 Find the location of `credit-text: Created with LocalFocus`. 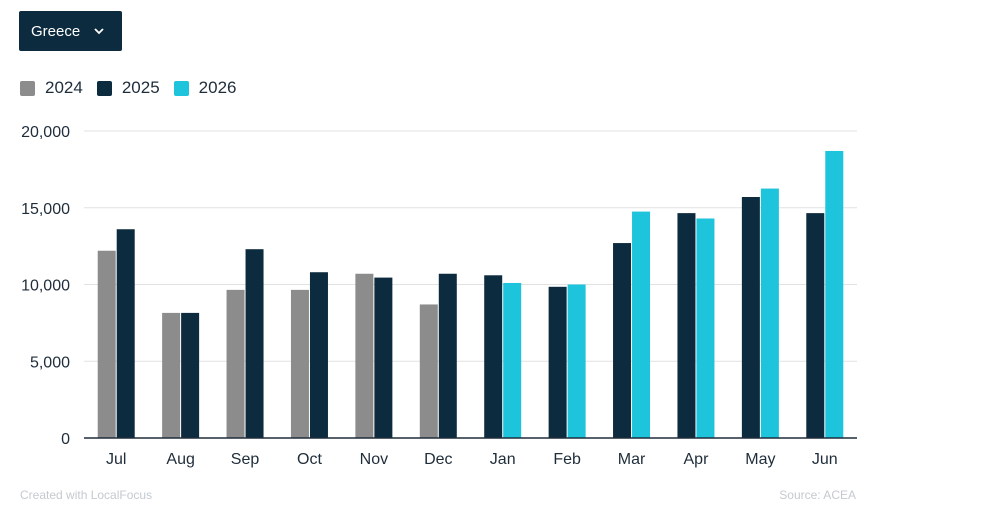

credit-text: Created with LocalFocus is located at coordinates (86, 495).